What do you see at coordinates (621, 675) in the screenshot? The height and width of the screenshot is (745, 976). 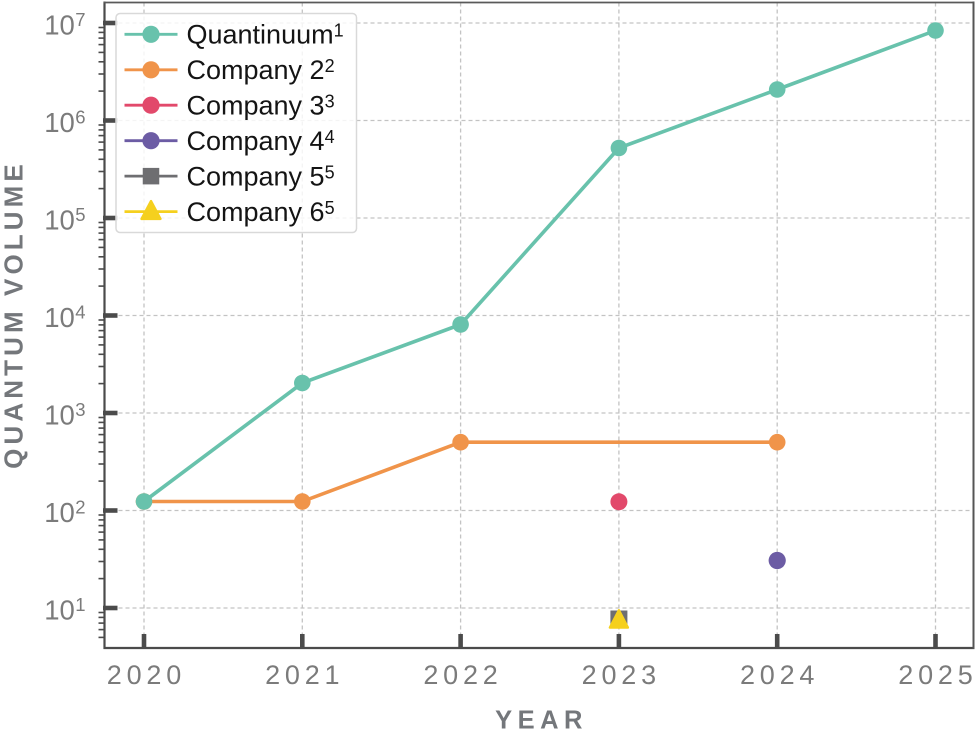 I see `svg-text: 2023` at bounding box center [621, 675].